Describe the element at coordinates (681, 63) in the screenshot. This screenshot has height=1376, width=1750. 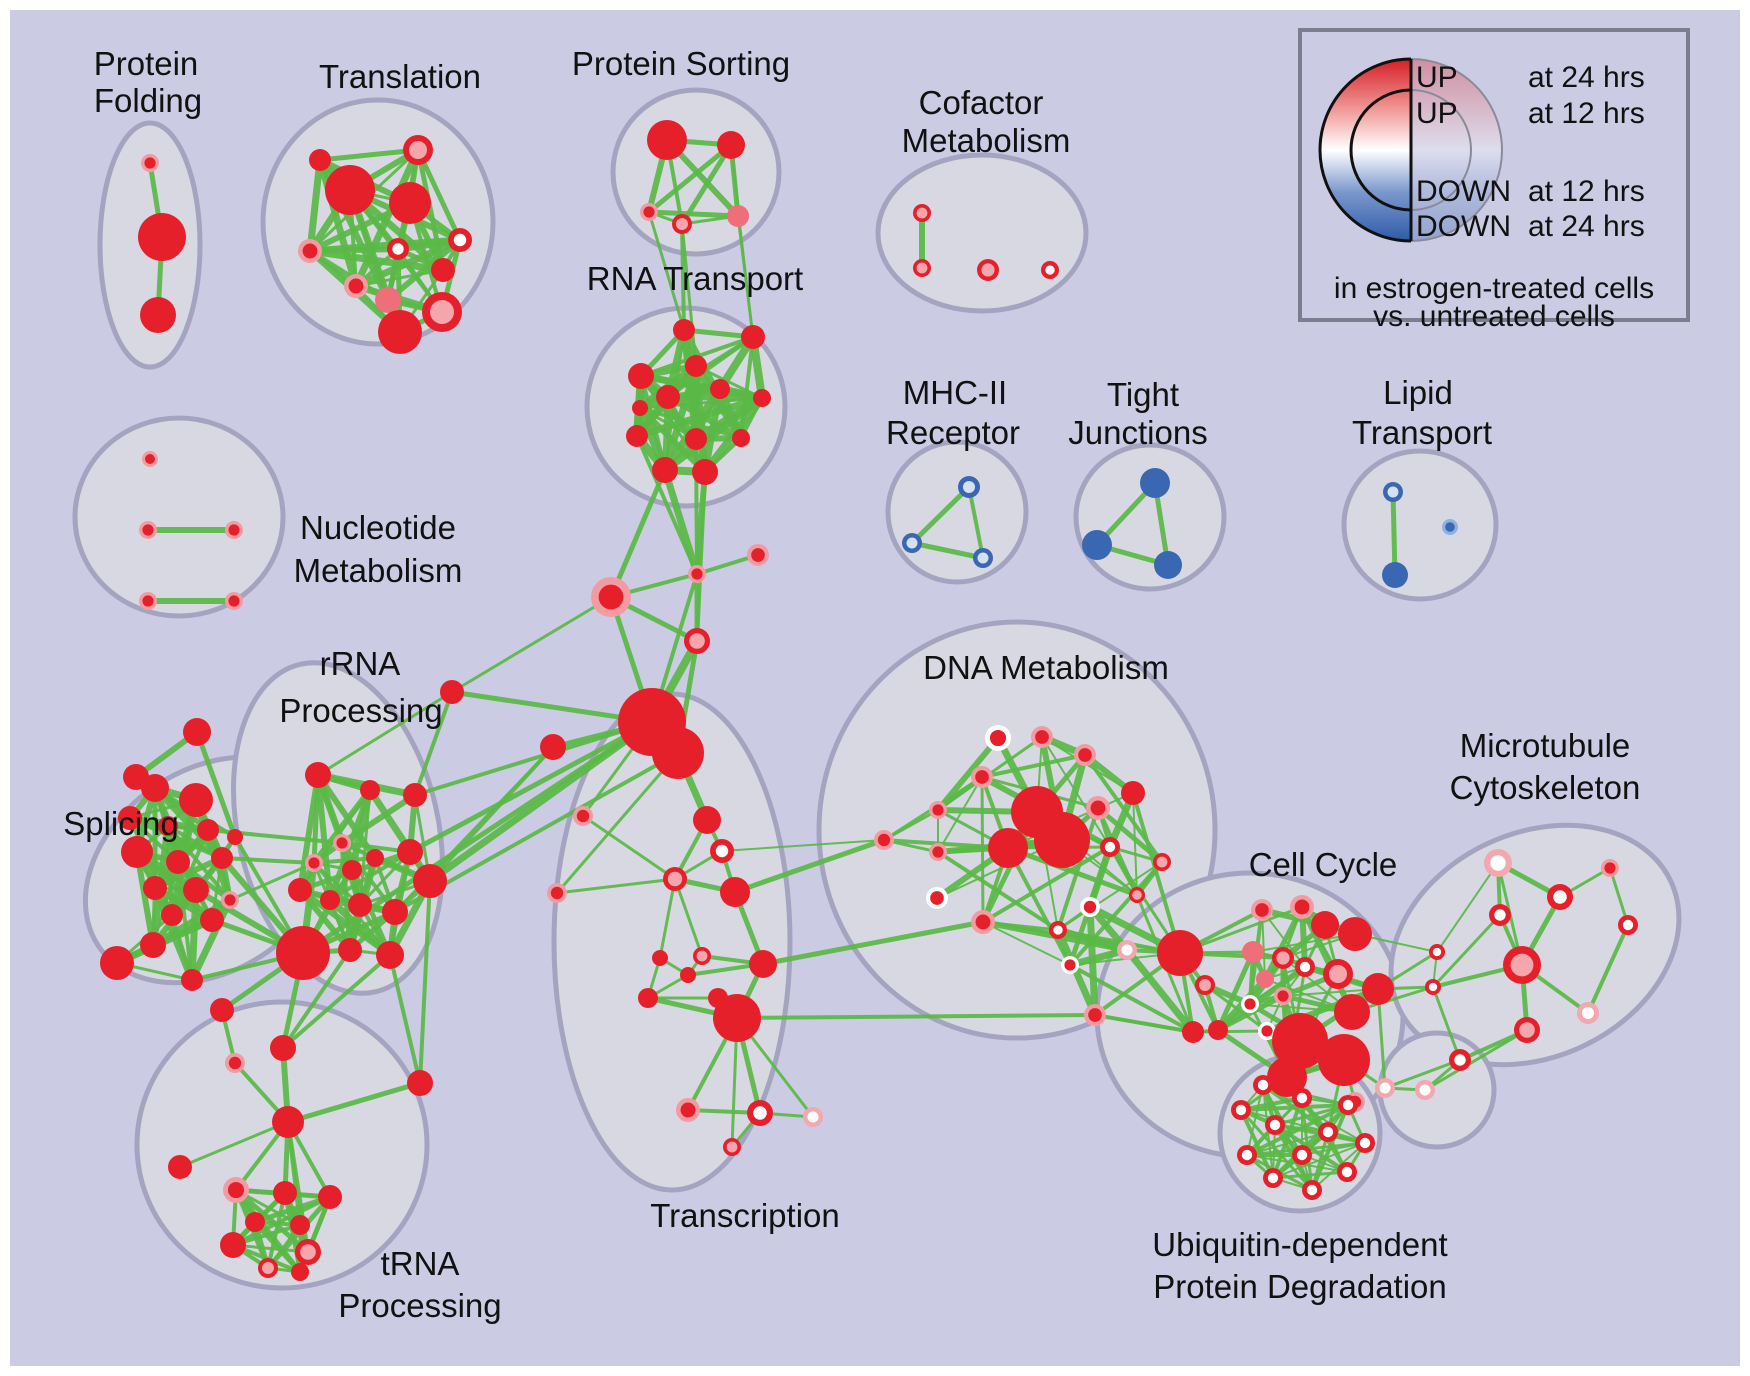
I see `cluster-label: Protein Sorting` at that location.